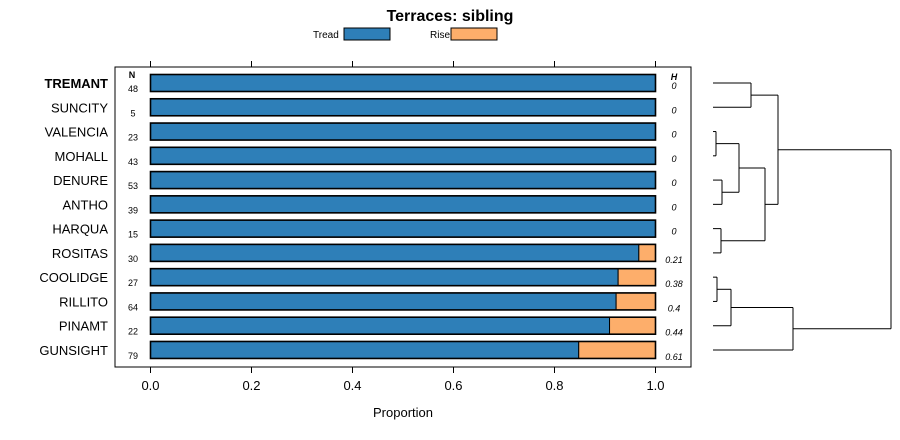 This screenshot has height=440, width=900. Describe the element at coordinates (132, 75) in the screenshot. I see `n-header: N` at that location.